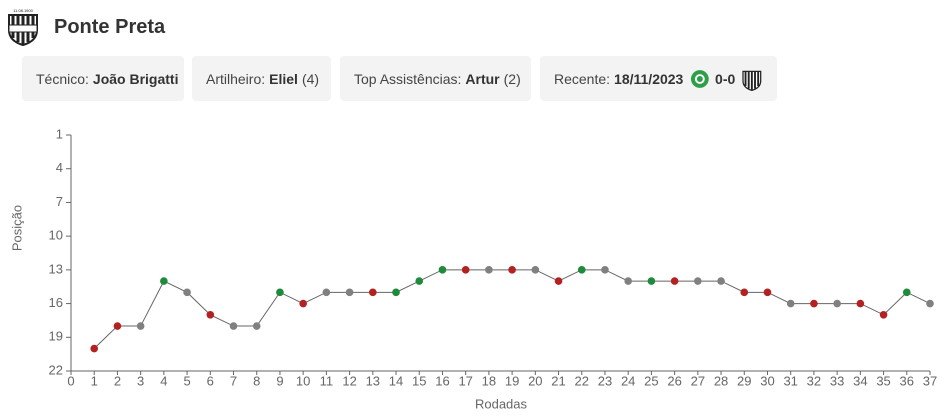 The width and height of the screenshot is (950, 416). What do you see at coordinates (419, 380) in the screenshot?
I see `x-tick-label: 15` at bounding box center [419, 380].